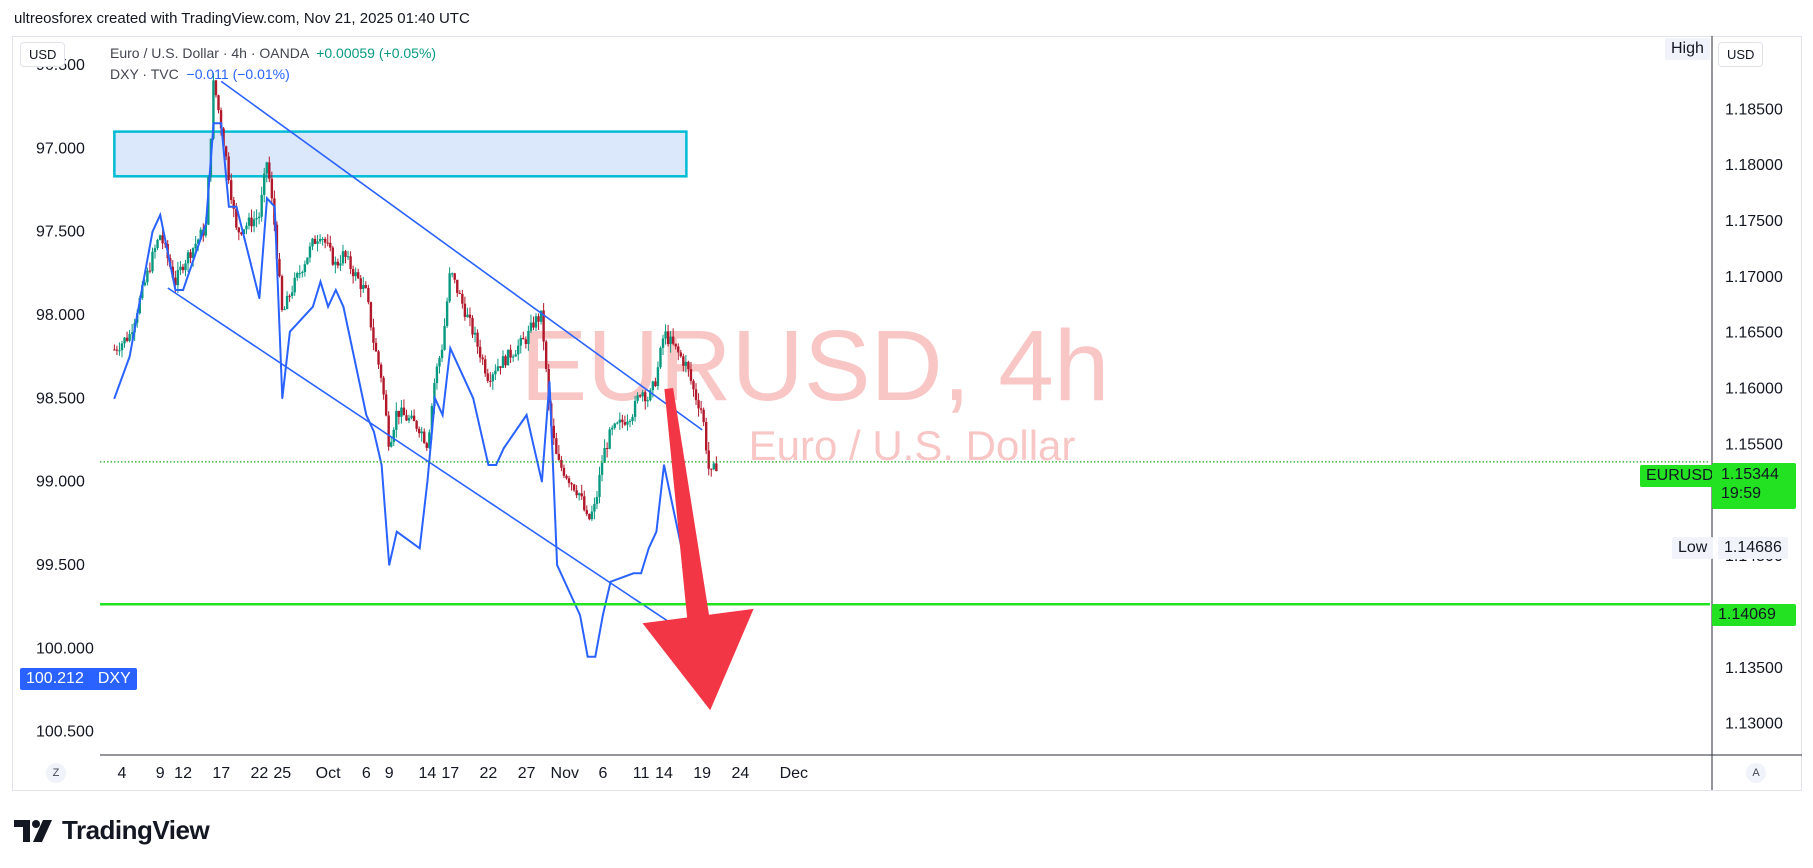  I want to click on a-button: A, so click(1756, 773).